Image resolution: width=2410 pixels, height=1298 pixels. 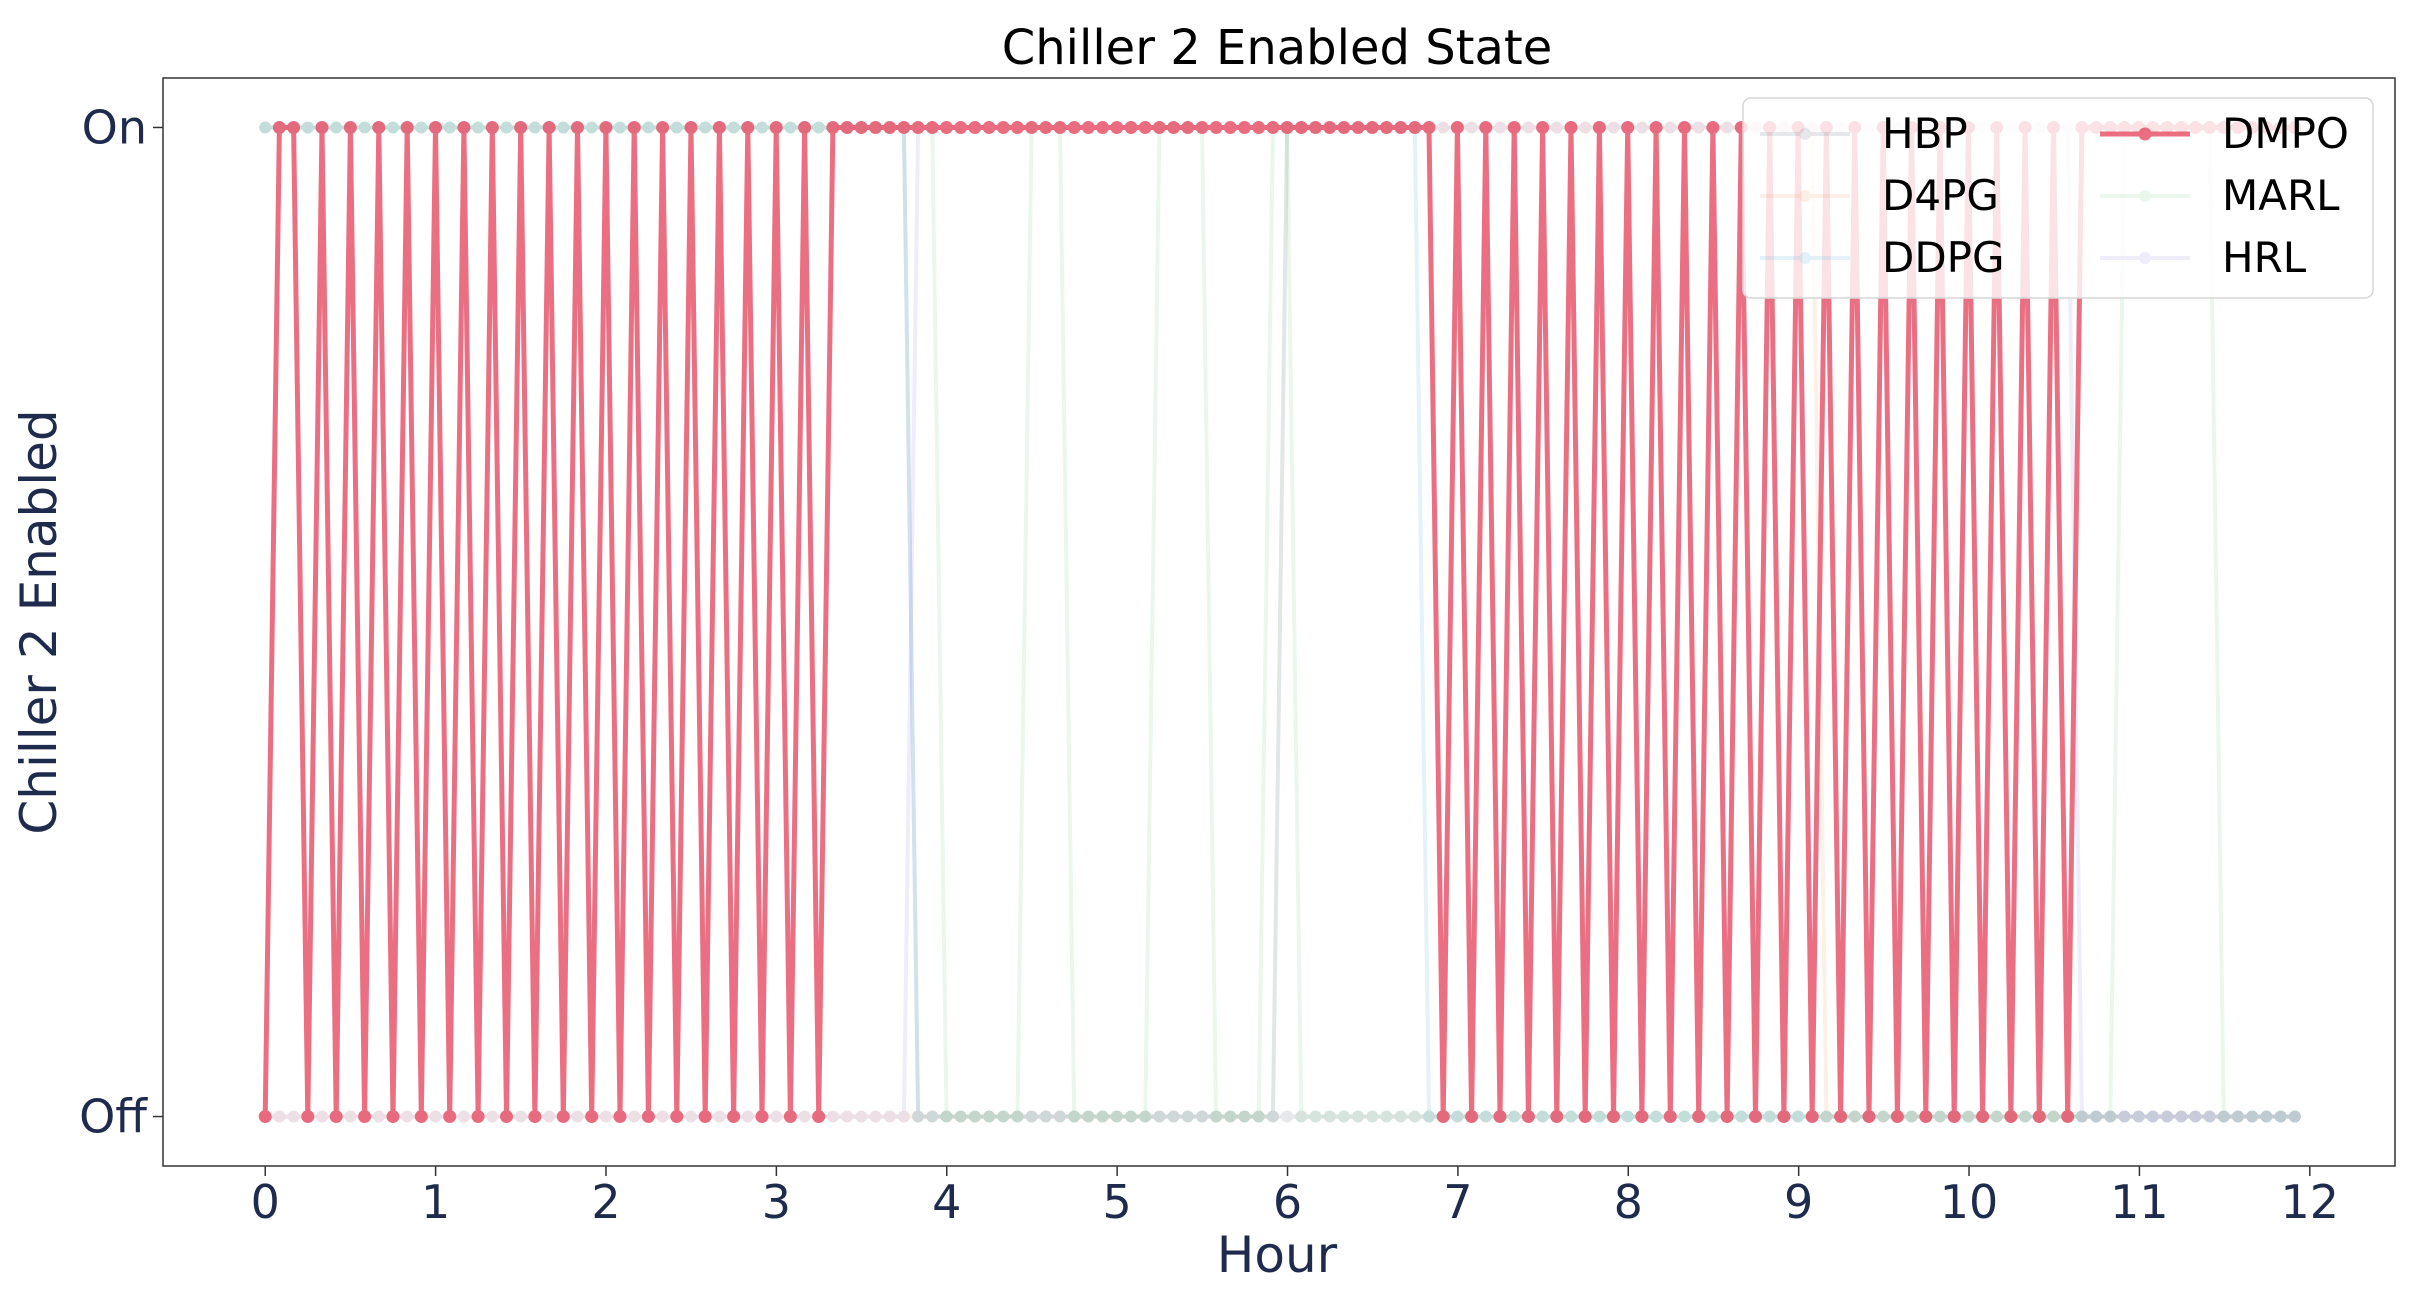 What do you see at coordinates (113, 1117) in the screenshot?
I see `y-tick-label: Off` at bounding box center [113, 1117].